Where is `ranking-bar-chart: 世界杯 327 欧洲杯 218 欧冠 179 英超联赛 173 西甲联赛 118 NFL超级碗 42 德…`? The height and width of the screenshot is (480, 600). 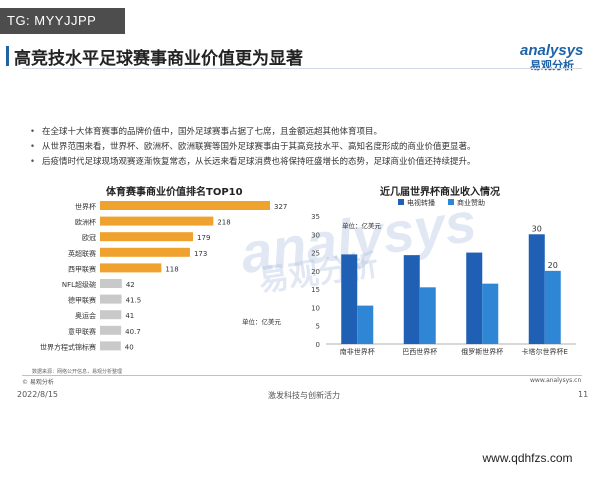
ranking-bar-chart: 世界杯 327 欧洲杯 218 欧冠 179 英超联赛 173 西甲联赛 118 NFL超级碗 42 德… is located at coordinates (163, 276).